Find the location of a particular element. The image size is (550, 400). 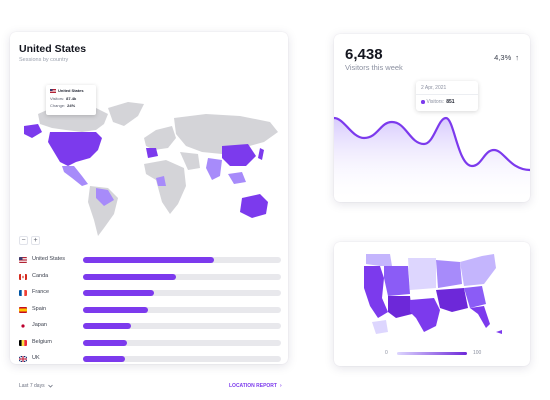

visitors-area-fill is located at coordinates (432, 160).